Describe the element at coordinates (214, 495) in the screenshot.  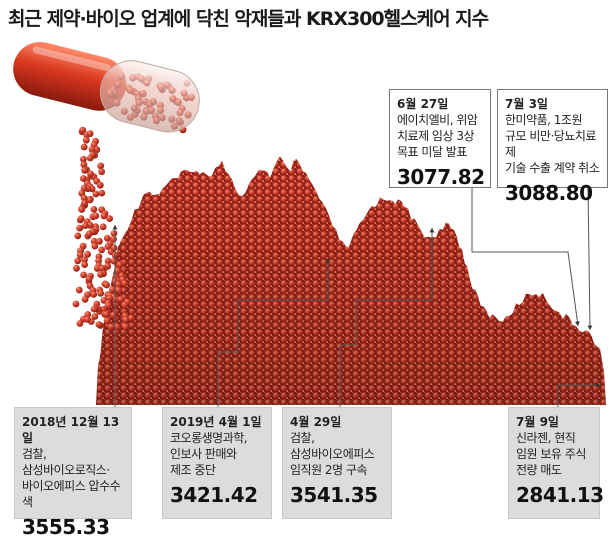
I see `annotation-value: 3421.42` at that location.